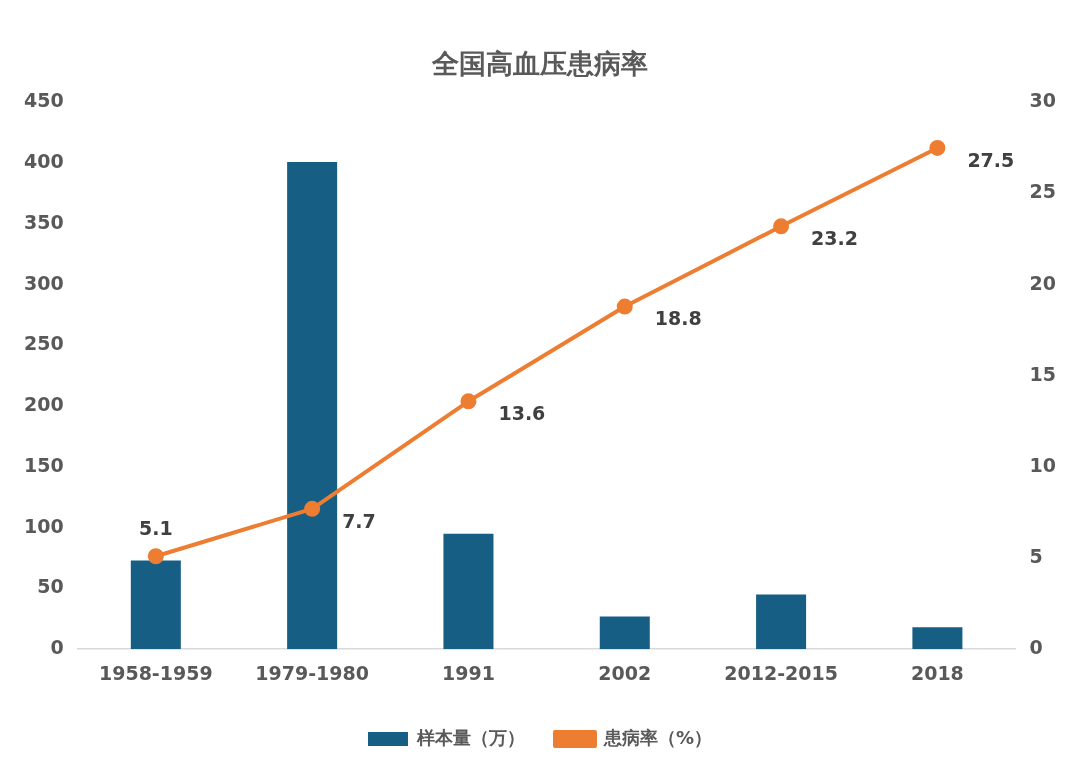 The height and width of the screenshot is (768, 1080). Describe the element at coordinates (1043, 100) in the screenshot. I see `y2-tick-label: 30` at that location.